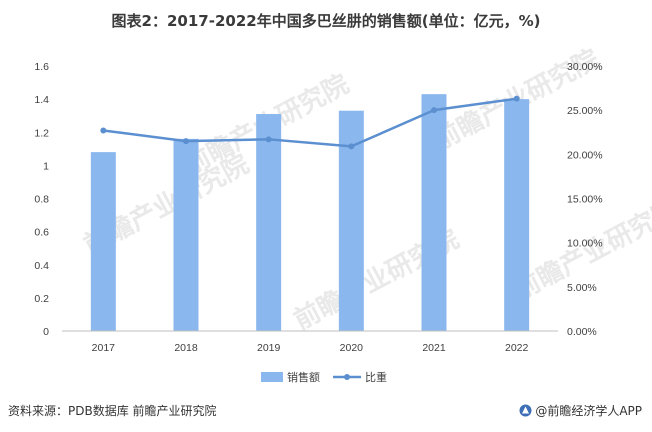  Describe the element at coordinates (41, 233) in the screenshot. I see `y-tick-label: 0.6` at that location.